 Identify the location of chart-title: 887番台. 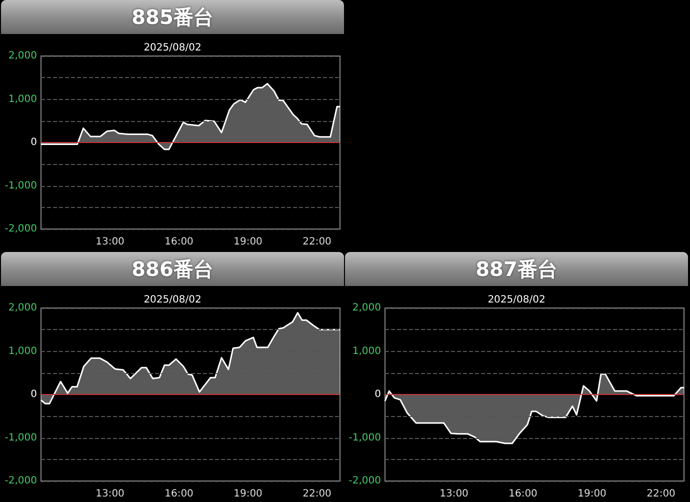
(516, 269).